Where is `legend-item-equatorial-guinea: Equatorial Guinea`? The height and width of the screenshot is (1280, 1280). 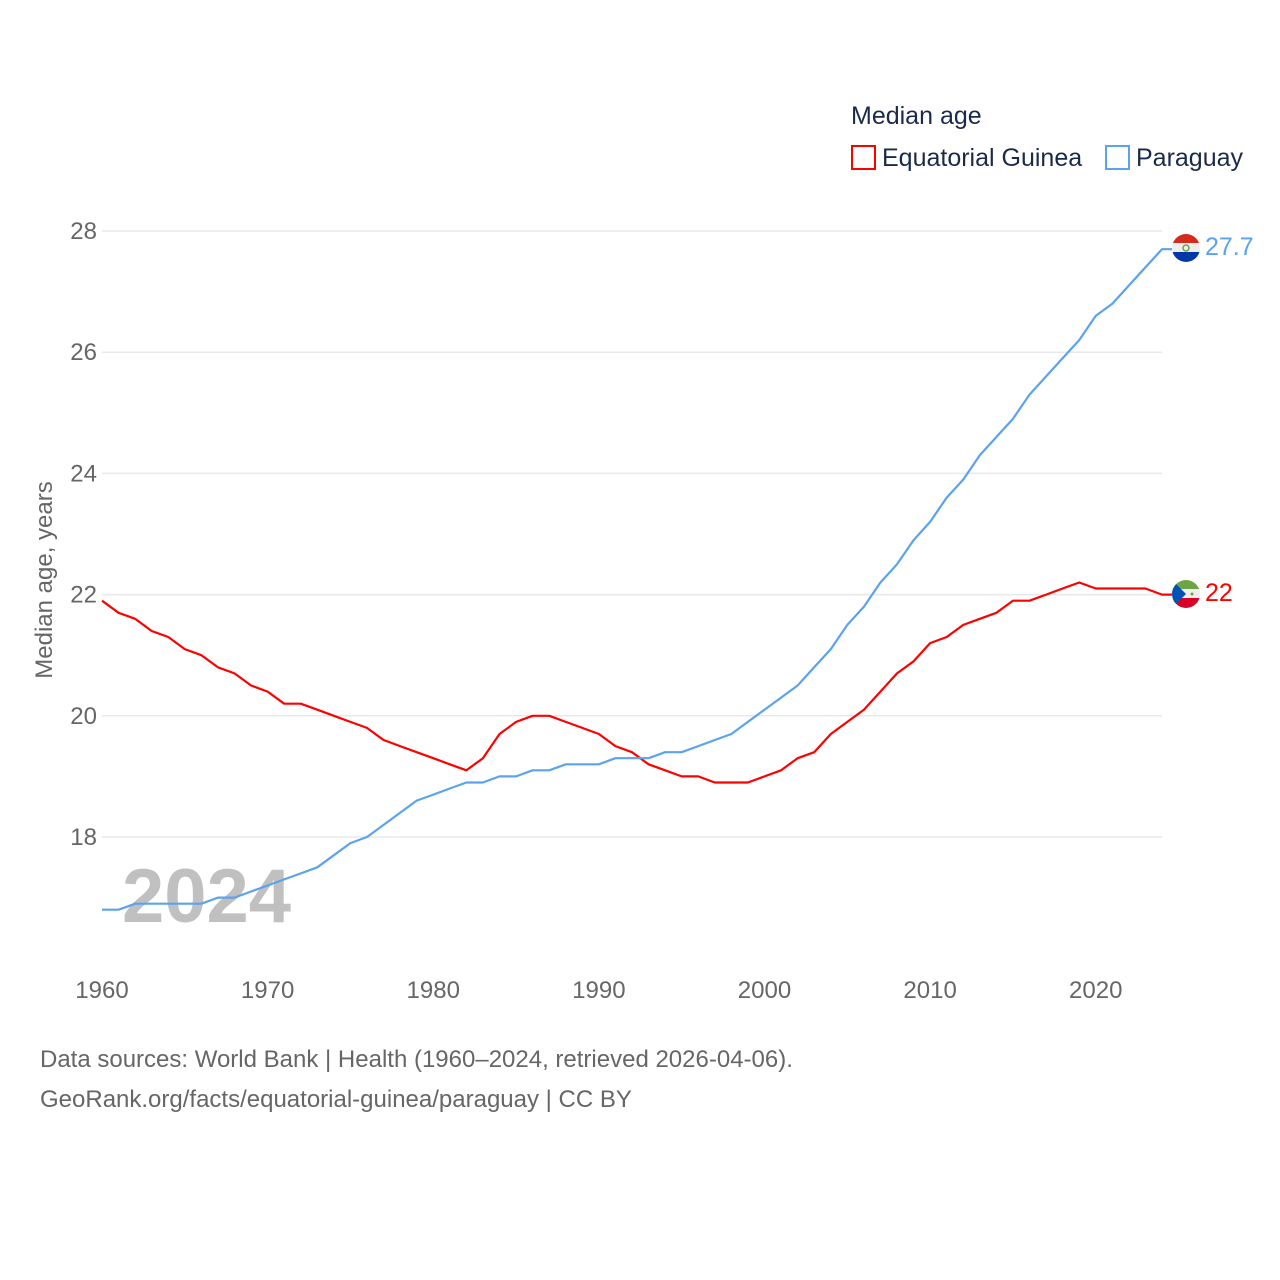
legend-item-equatorial-guinea: Equatorial Guinea is located at coordinates (966, 158).